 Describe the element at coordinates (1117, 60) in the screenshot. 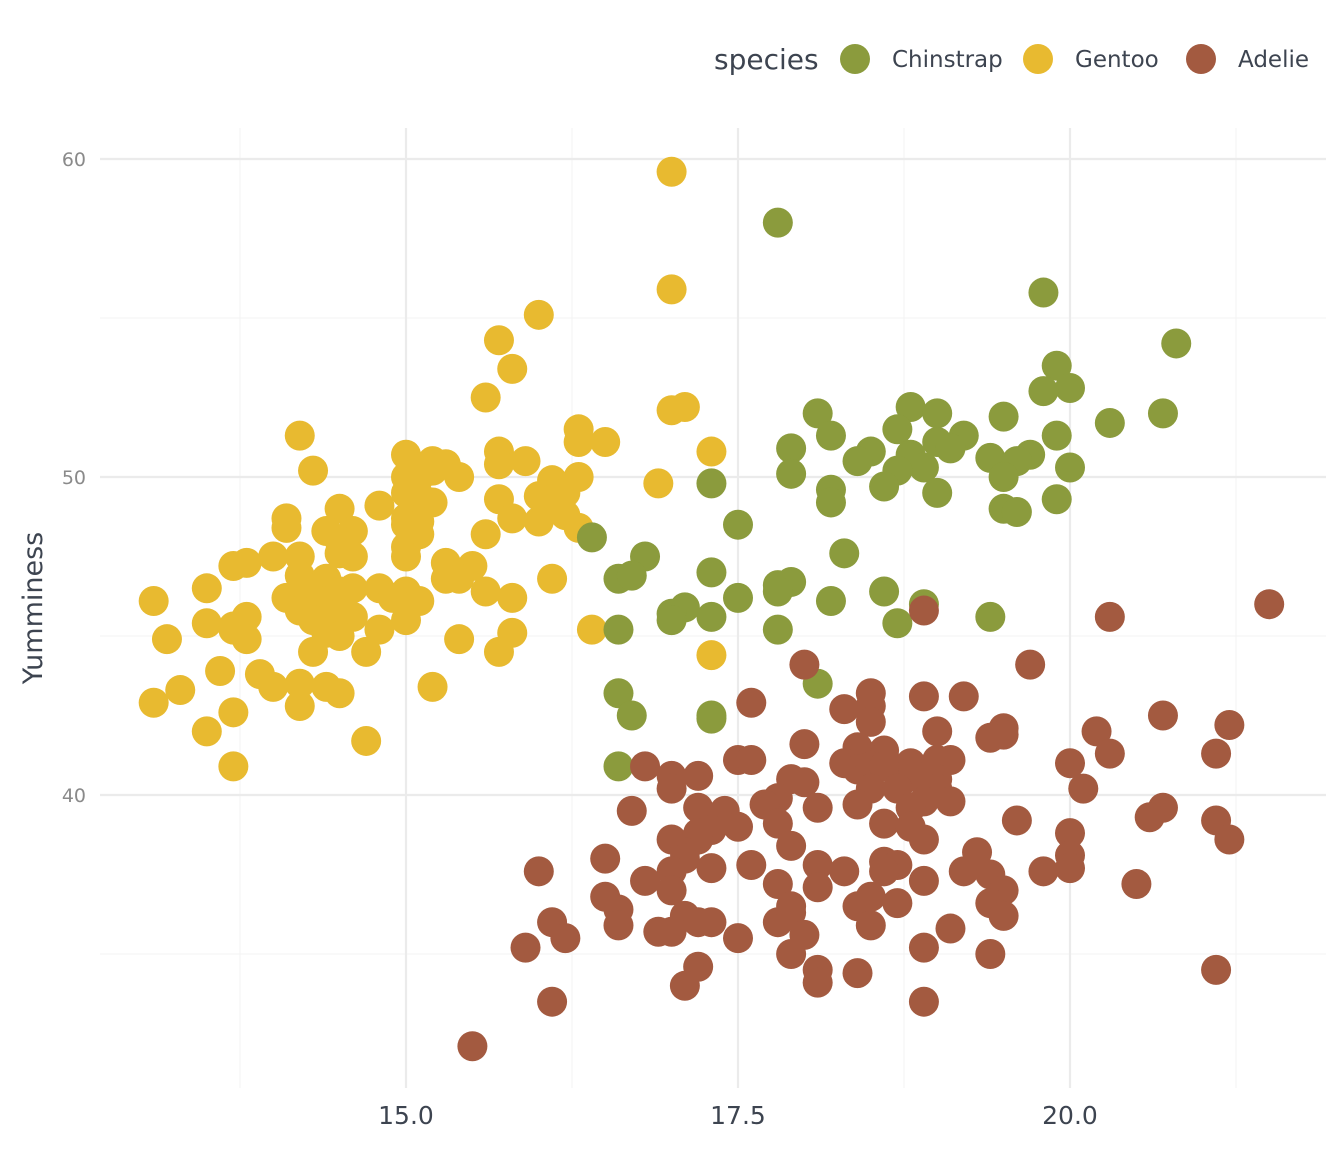

I see `legend-label: Gentoo` at that location.